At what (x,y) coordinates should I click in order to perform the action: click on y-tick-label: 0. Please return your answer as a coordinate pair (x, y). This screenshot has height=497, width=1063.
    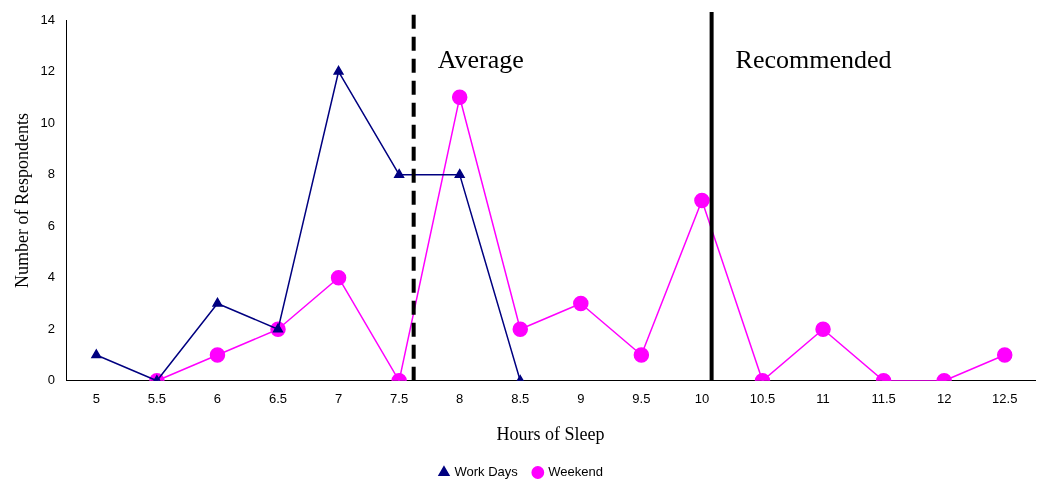
    Looking at the image, I should click on (51, 380).